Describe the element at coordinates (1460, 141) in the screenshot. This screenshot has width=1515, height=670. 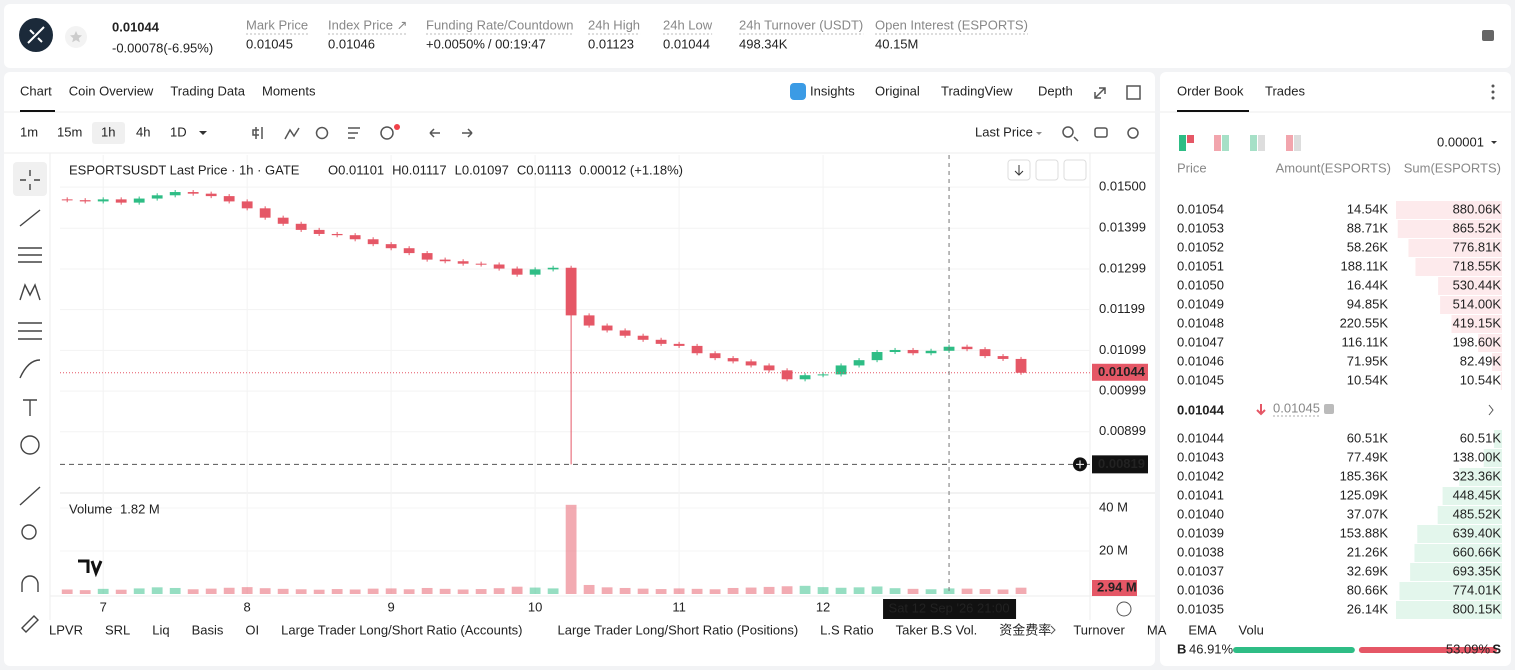
I see `tick-size: 0.00001` at that location.